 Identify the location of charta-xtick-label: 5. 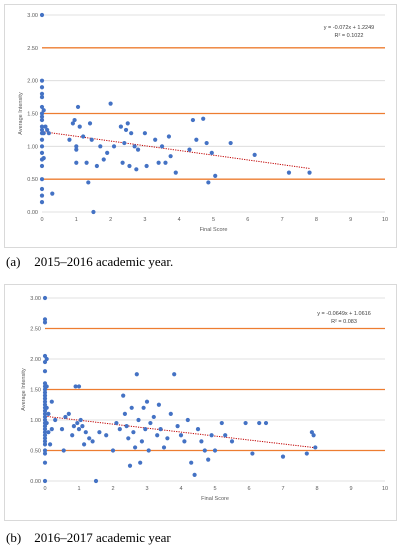
(213, 220).